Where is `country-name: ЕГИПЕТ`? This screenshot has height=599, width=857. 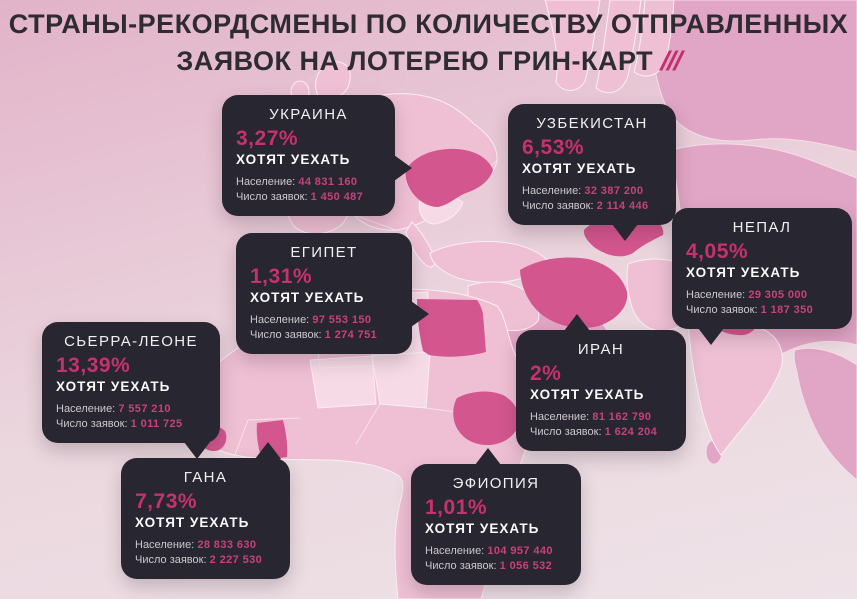
country-name: ЕГИПЕТ is located at coordinates (324, 252).